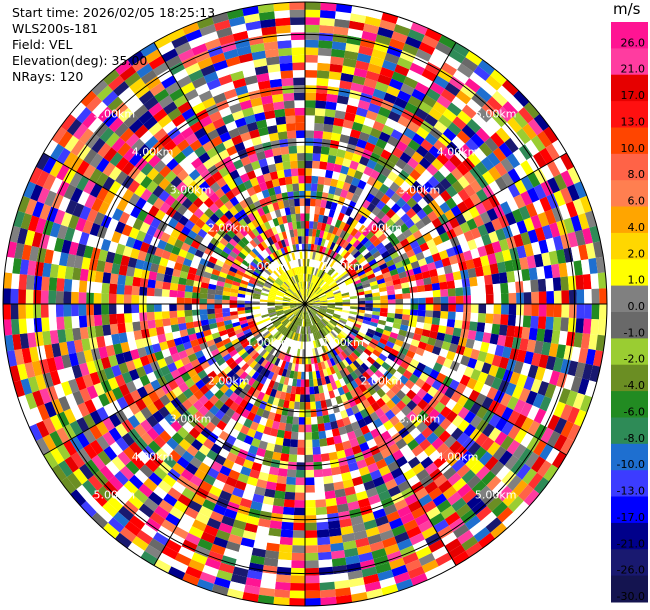 The image size is (650, 610). What do you see at coordinates (634, 332) in the screenshot?
I see `colorbar-tick-label: -1.0` at bounding box center [634, 332].